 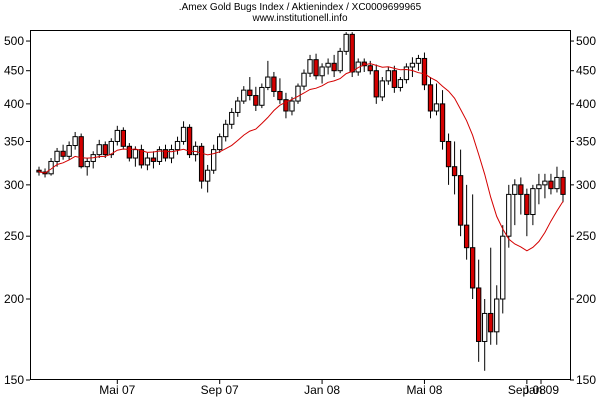 I want to click on y-tick-label-left: 450, so click(x=14, y=71).